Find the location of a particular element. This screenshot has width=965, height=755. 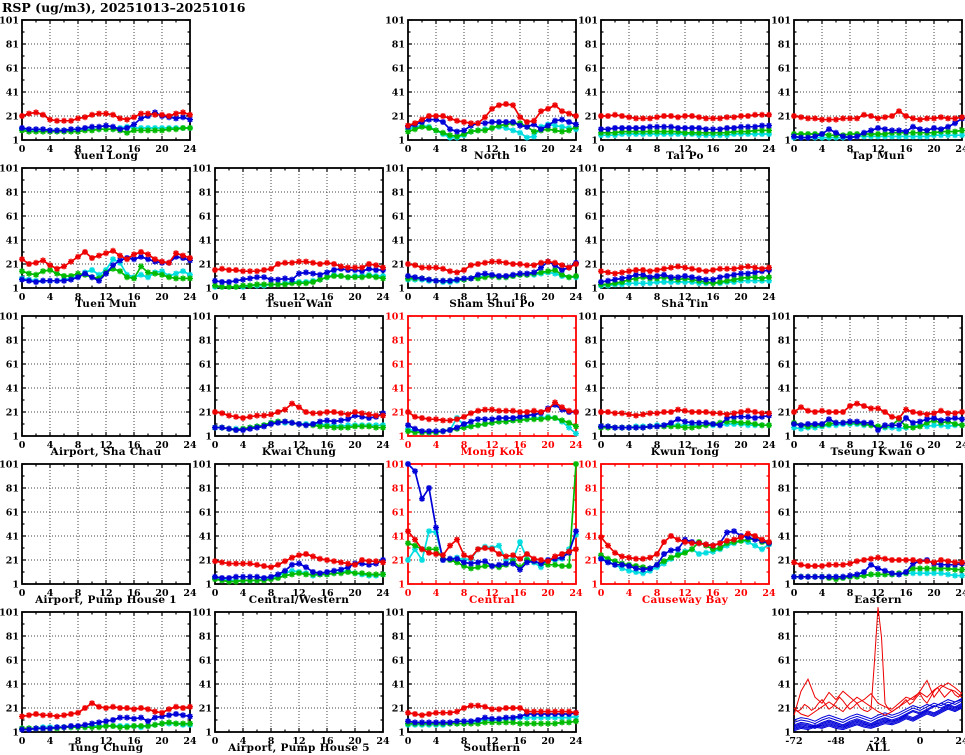

chart-title: Sha Tin is located at coordinates (684, 304).